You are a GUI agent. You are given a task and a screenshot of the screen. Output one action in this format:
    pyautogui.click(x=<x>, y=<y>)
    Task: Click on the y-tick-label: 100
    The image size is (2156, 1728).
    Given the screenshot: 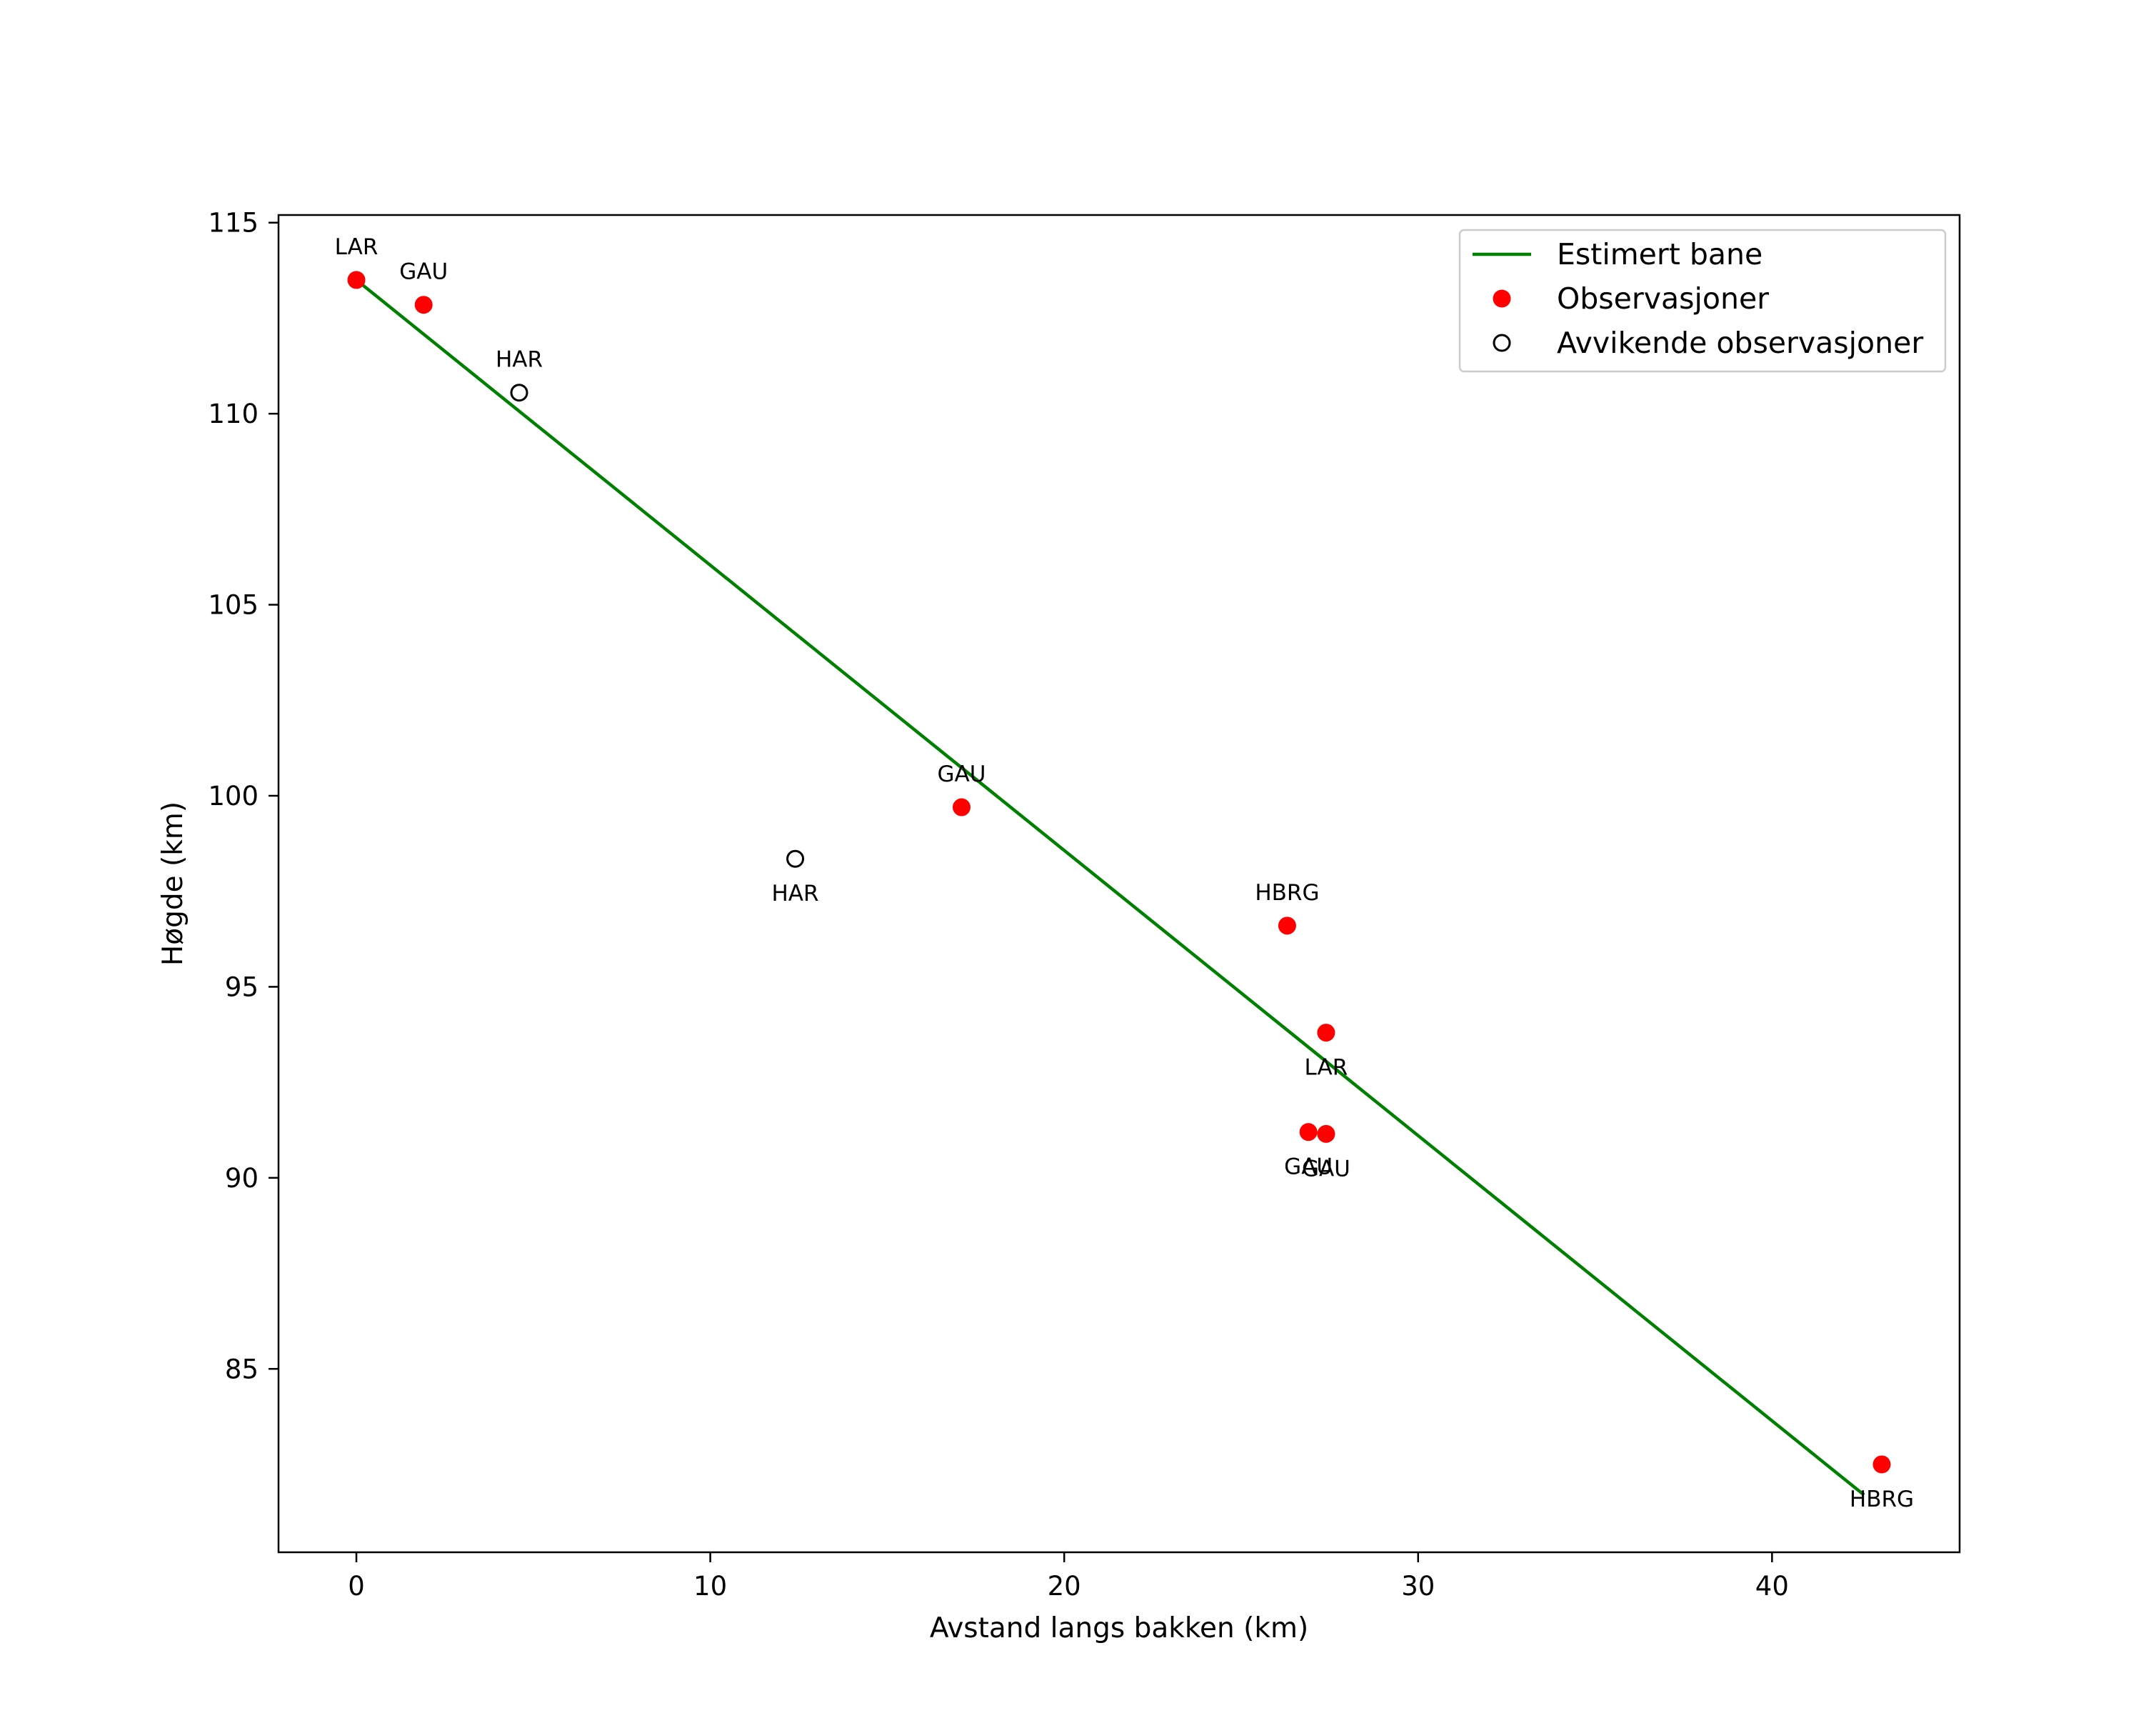 What is the action you would take?
    pyautogui.click(x=234, y=796)
    